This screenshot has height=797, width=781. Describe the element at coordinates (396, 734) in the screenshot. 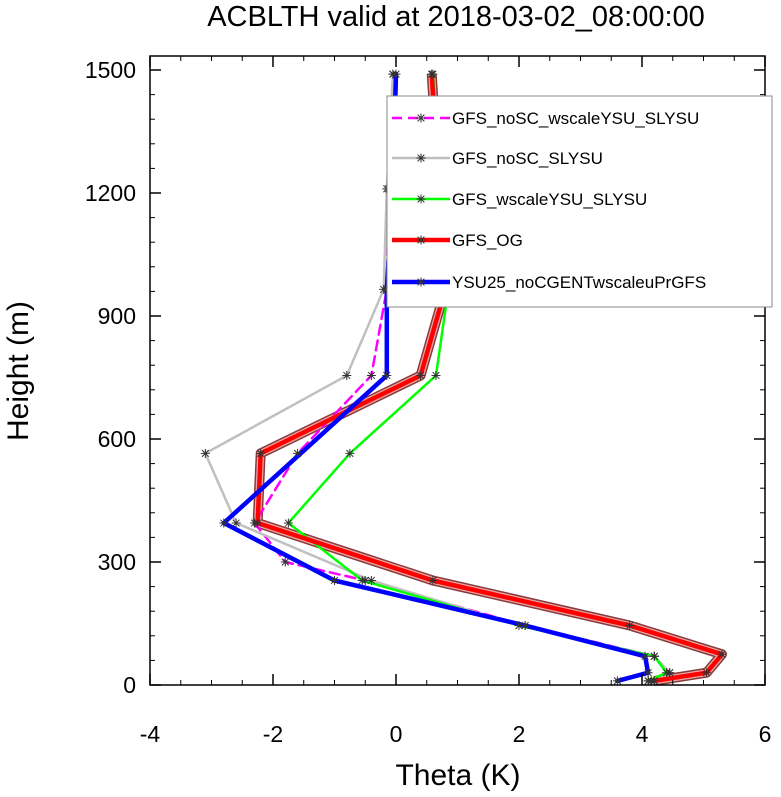

I see `x-tick-label-2: 0` at that location.